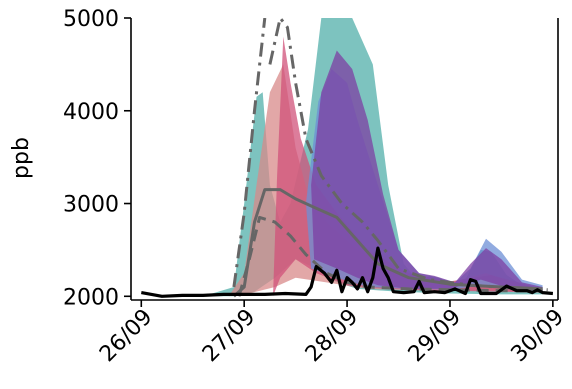 Image resolution: width=572 pixels, height=389 pixels. I want to click on series-line-dashdot-grey-a, so click(249, 153).